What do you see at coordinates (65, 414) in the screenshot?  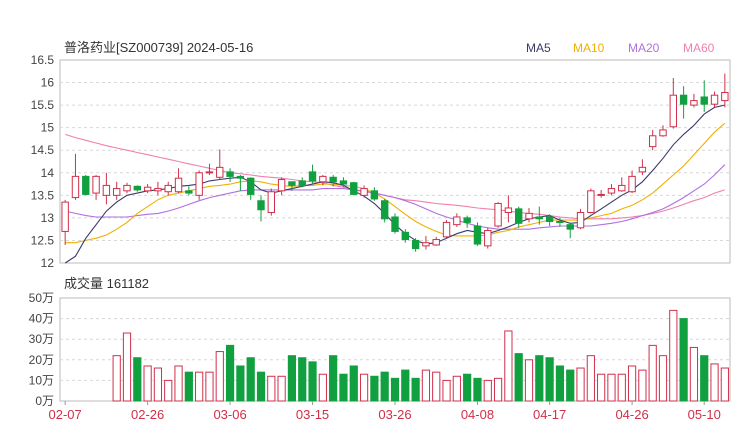 I see `x-tick-label: 02-07` at bounding box center [65, 414].